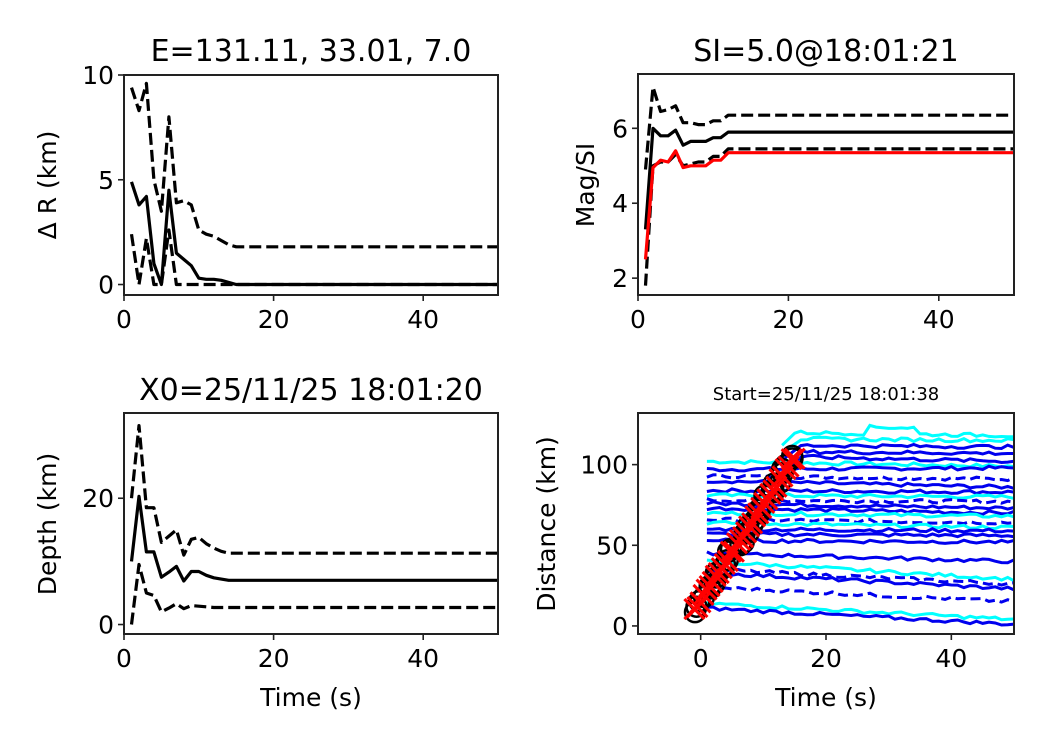 Image resolution: width=1050 pixels, height=750 pixels. Describe the element at coordinates (825, 51) in the screenshot. I see `title-tr: SI=5.0@18:01:21` at that location.